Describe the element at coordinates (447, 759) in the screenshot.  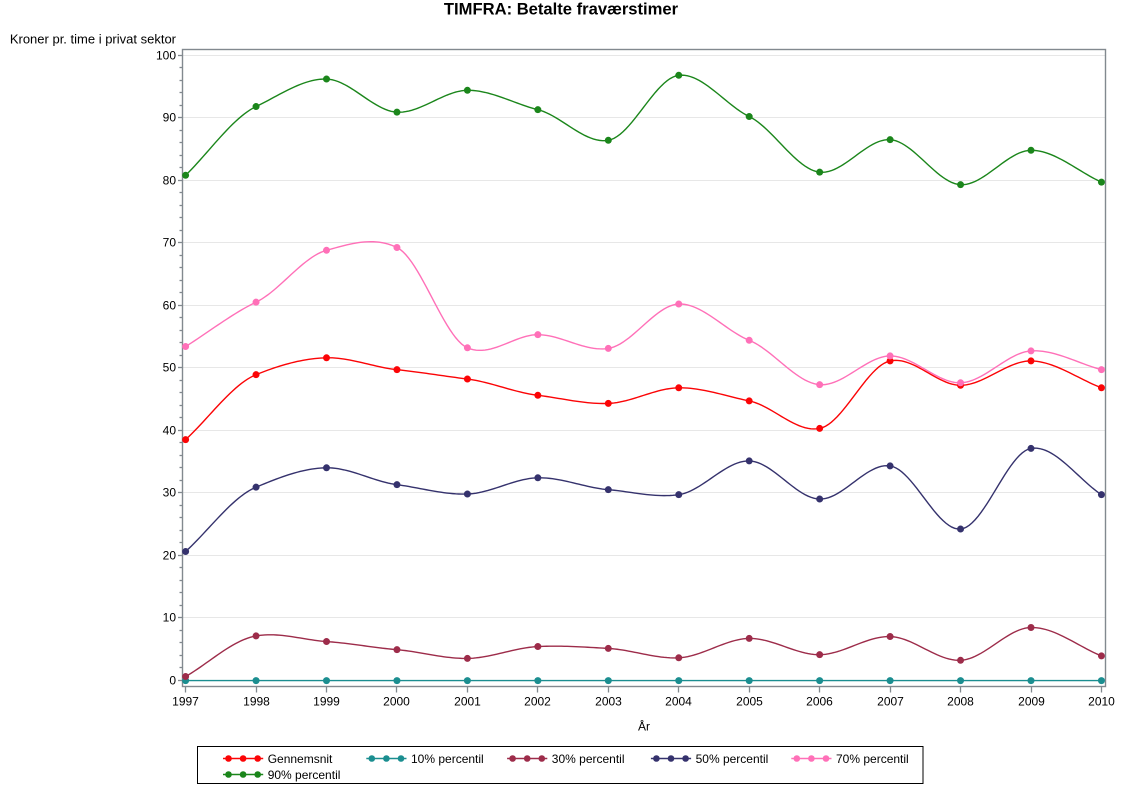
I see `svg-text: 10% percentil` at that location.